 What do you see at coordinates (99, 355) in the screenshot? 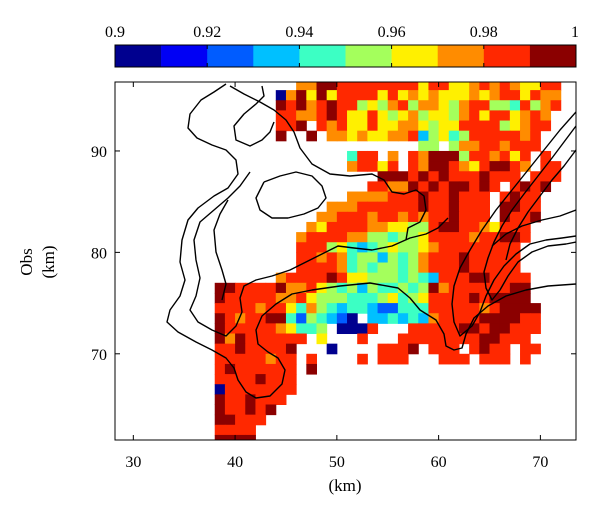
I see `y-tick-label: 70` at bounding box center [99, 355].